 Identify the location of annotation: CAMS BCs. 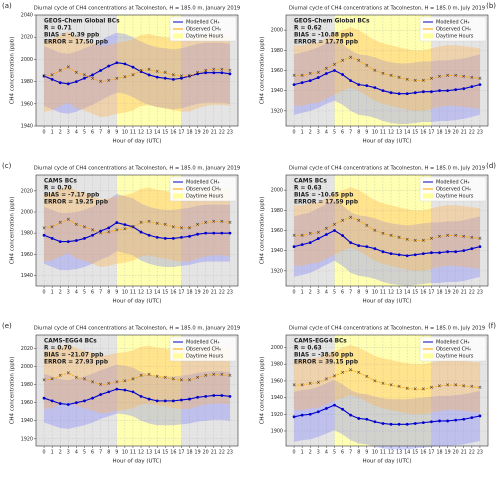
(60, 182).